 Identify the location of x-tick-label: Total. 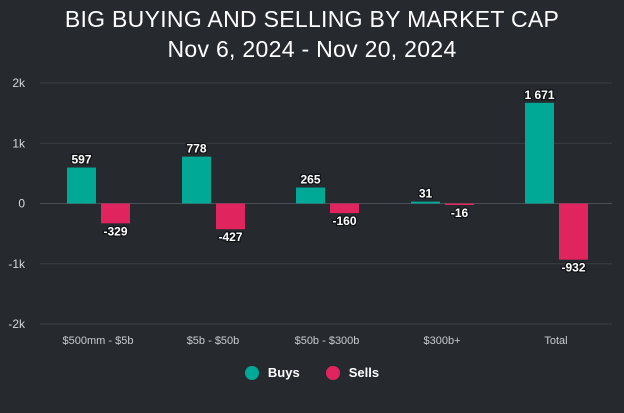
(555, 341).